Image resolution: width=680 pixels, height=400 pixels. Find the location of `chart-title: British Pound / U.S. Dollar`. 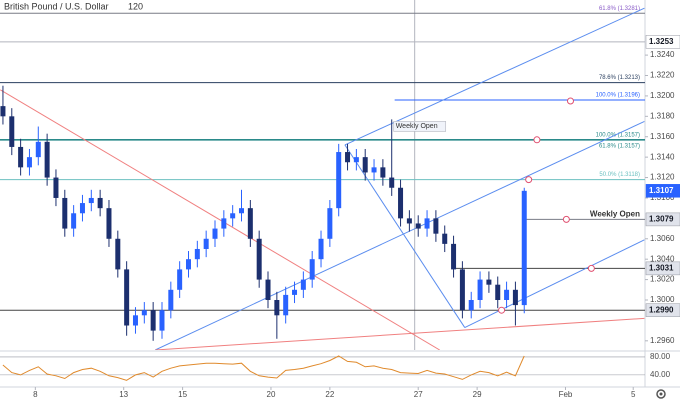

chart-title: British Pound / U.S. Dollar is located at coordinates (56, 6).